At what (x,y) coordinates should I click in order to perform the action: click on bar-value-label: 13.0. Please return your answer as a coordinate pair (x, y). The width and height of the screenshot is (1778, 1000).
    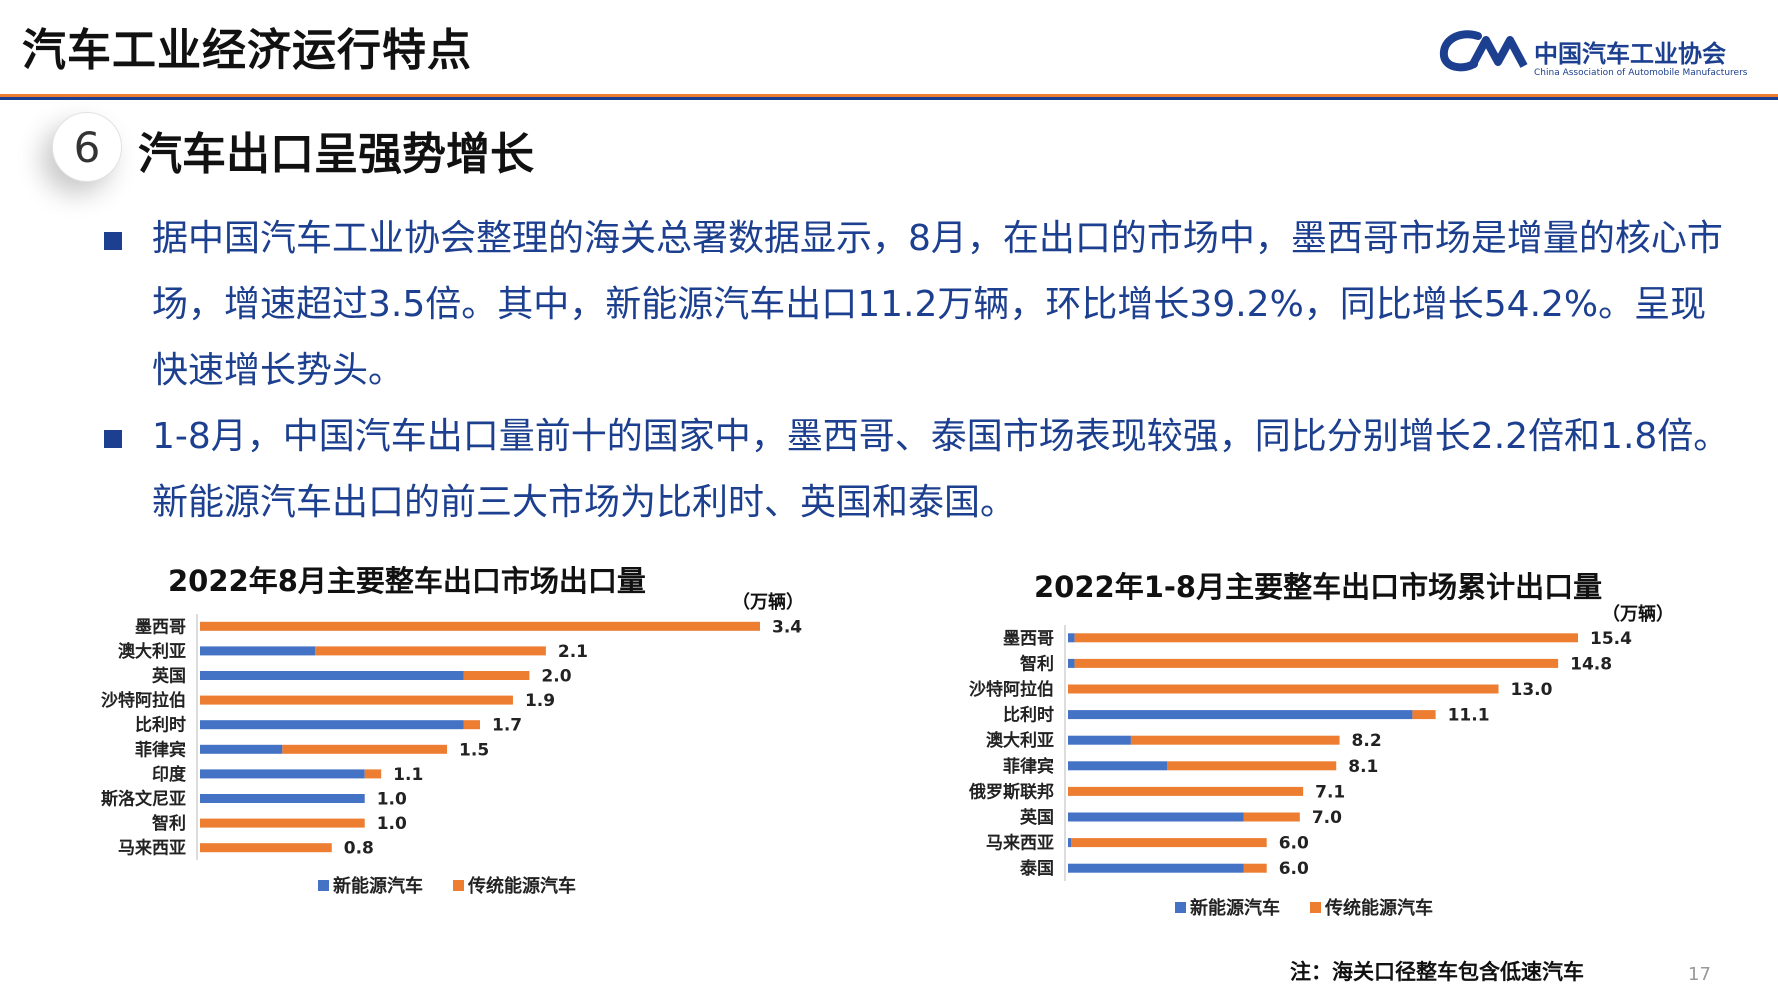
    Looking at the image, I should click on (1532, 690).